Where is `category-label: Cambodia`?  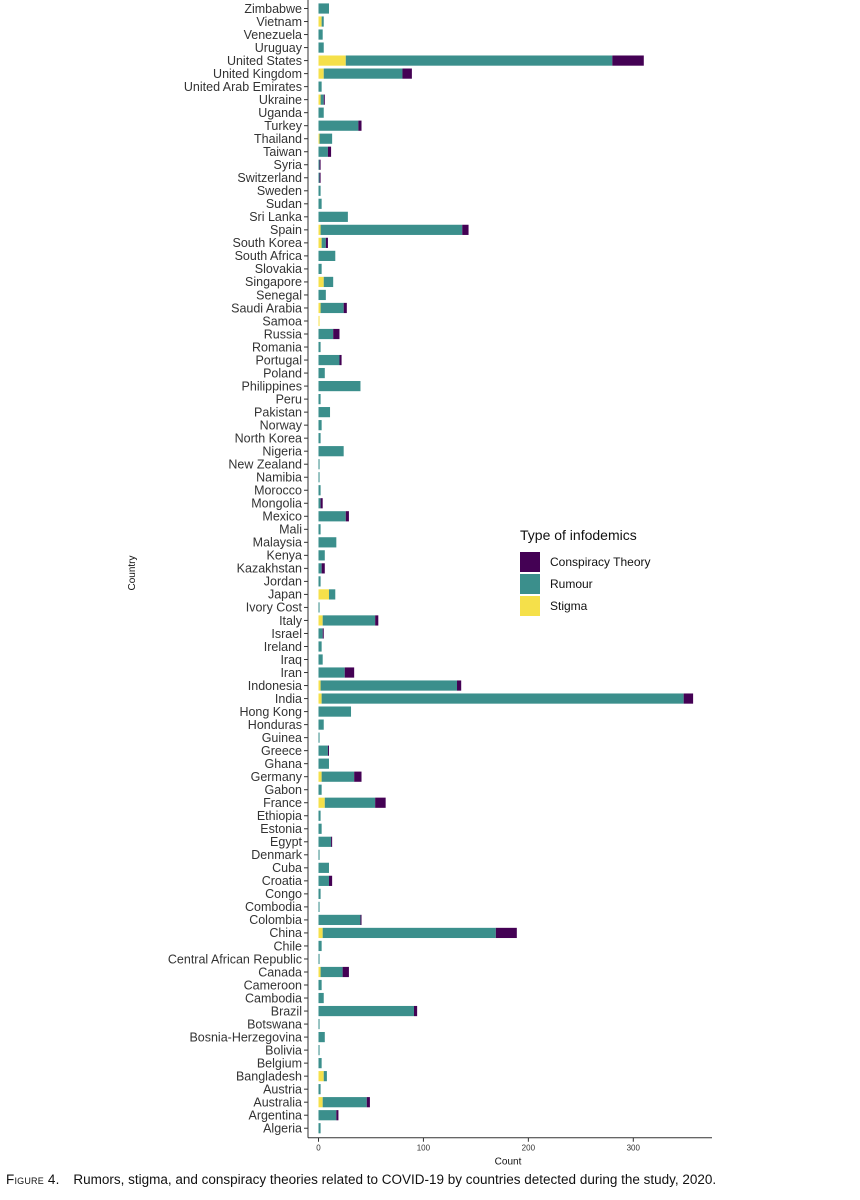
category-label: Cambodia is located at coordinates (273, 998).